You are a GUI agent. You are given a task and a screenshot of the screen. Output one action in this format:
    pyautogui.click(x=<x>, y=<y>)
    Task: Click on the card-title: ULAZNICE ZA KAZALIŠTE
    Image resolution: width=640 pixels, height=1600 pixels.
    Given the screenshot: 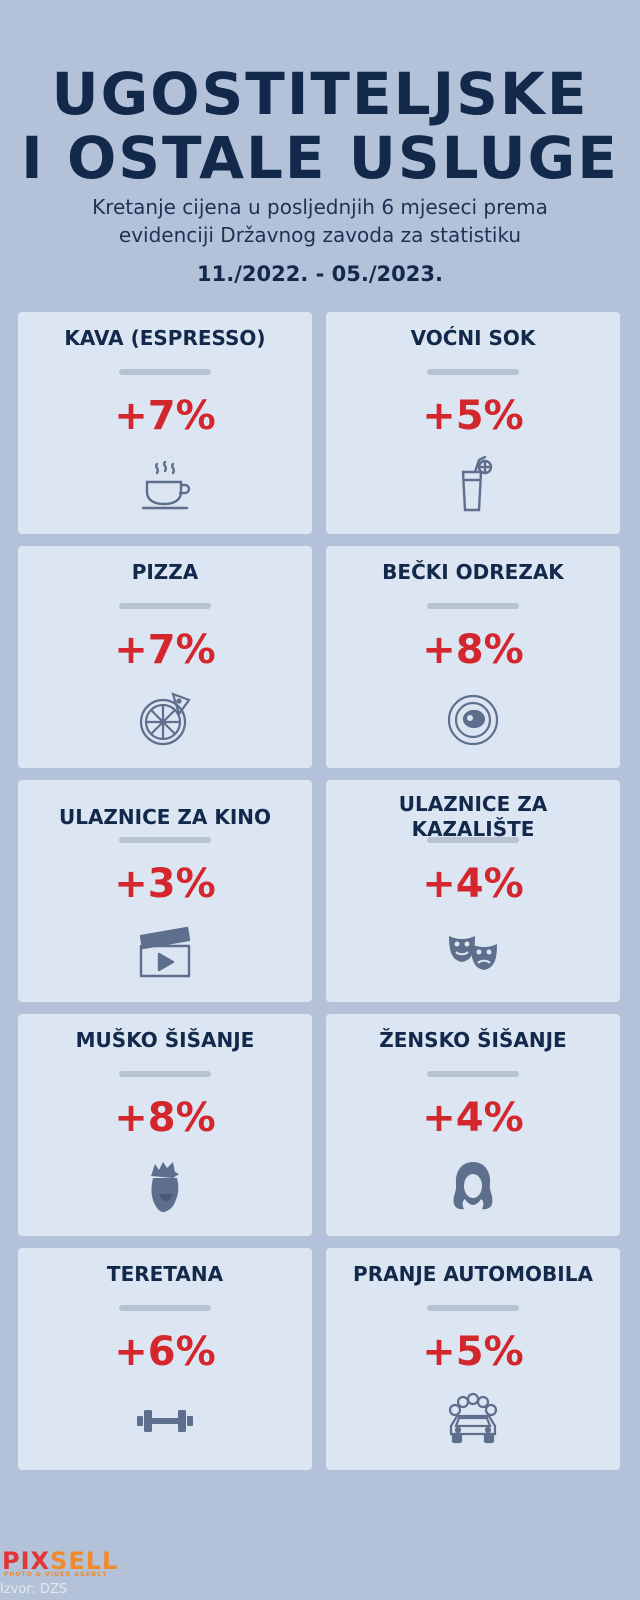 What is the action you would take?
    pyautogui.click(x=473, y=816)
    